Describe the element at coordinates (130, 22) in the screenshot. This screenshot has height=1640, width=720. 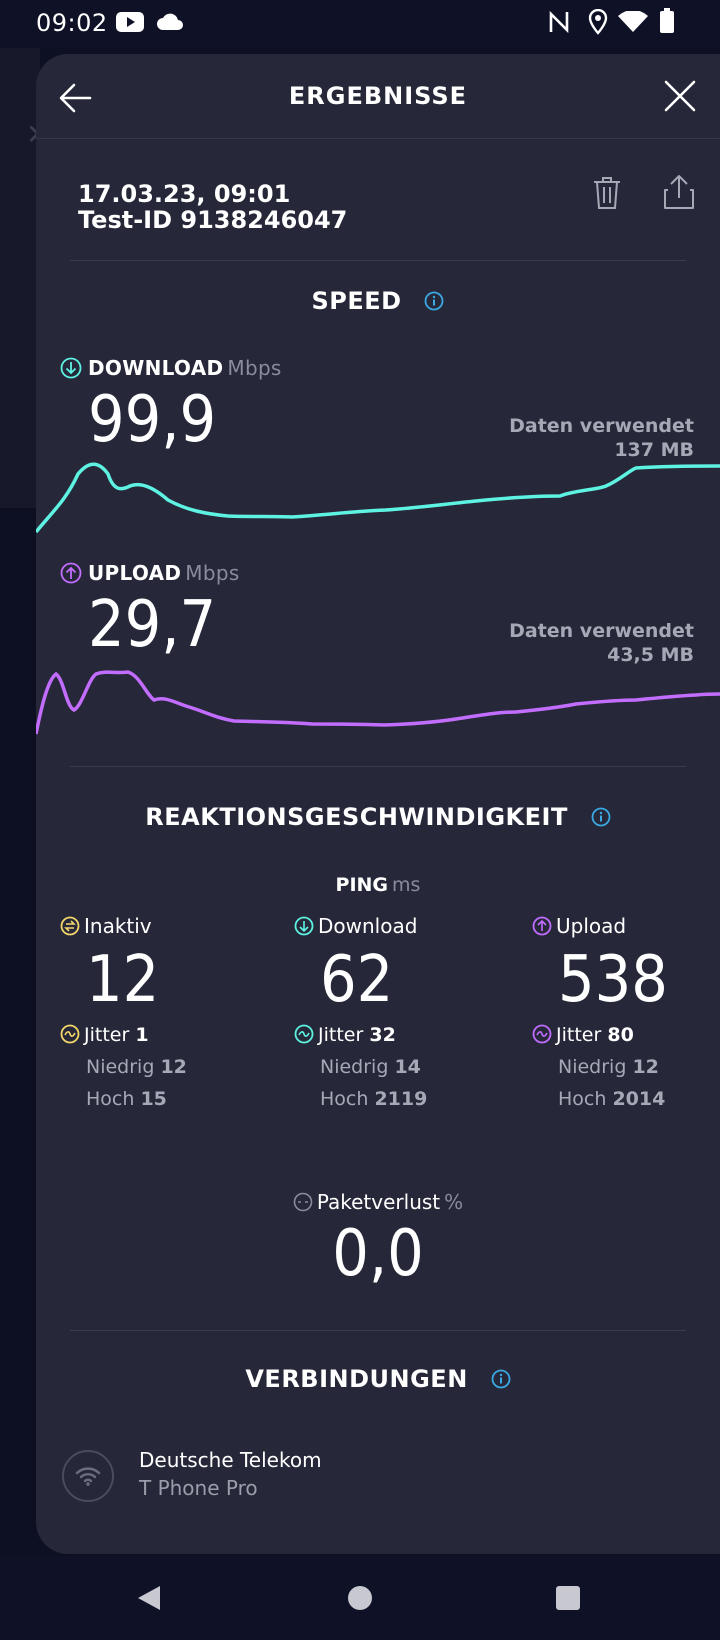
I see `youtube-icon` at that location.